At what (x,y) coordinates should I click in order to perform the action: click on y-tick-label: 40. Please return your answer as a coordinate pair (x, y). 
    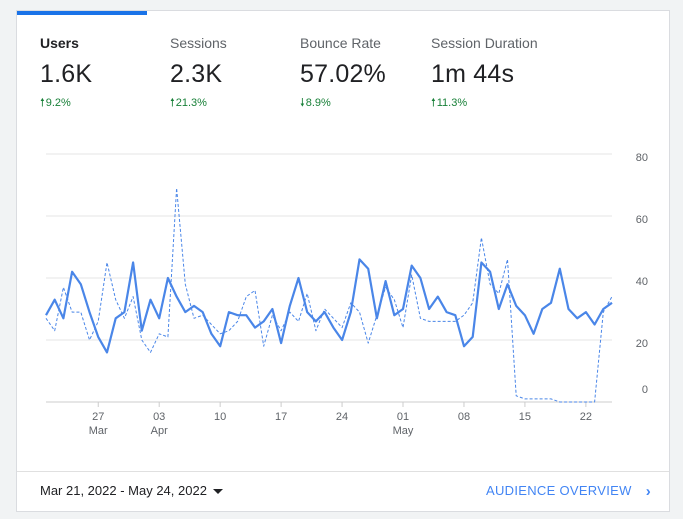
    Looking at the image, I should click on (642, 282).